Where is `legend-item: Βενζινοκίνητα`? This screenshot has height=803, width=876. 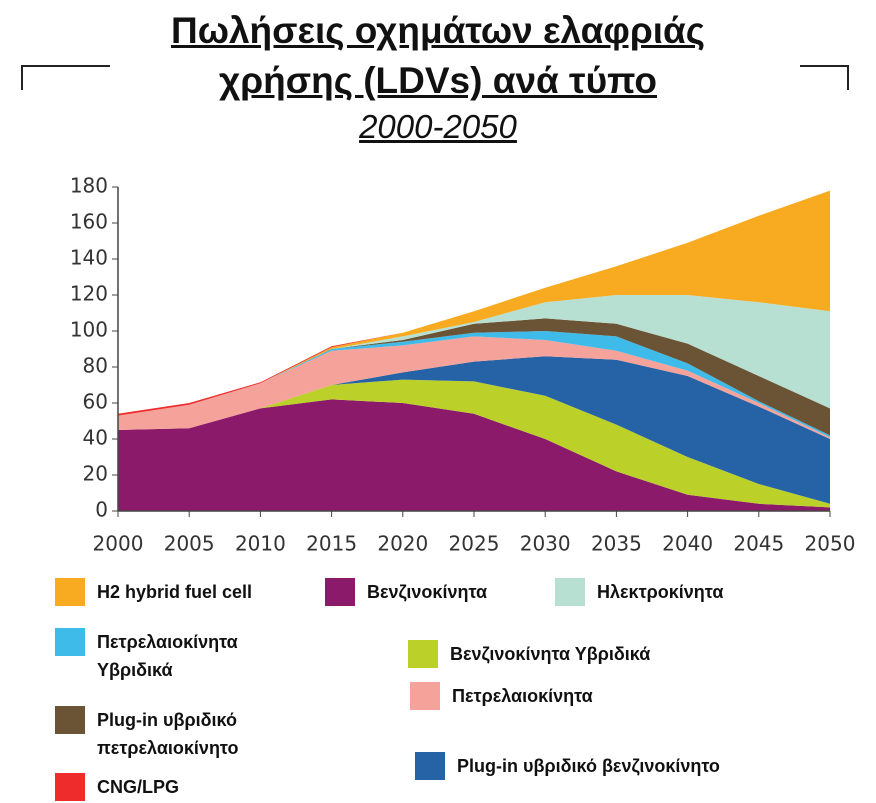
legend-item: Βενζινοκίνητα is located at coordinates (435, 592).